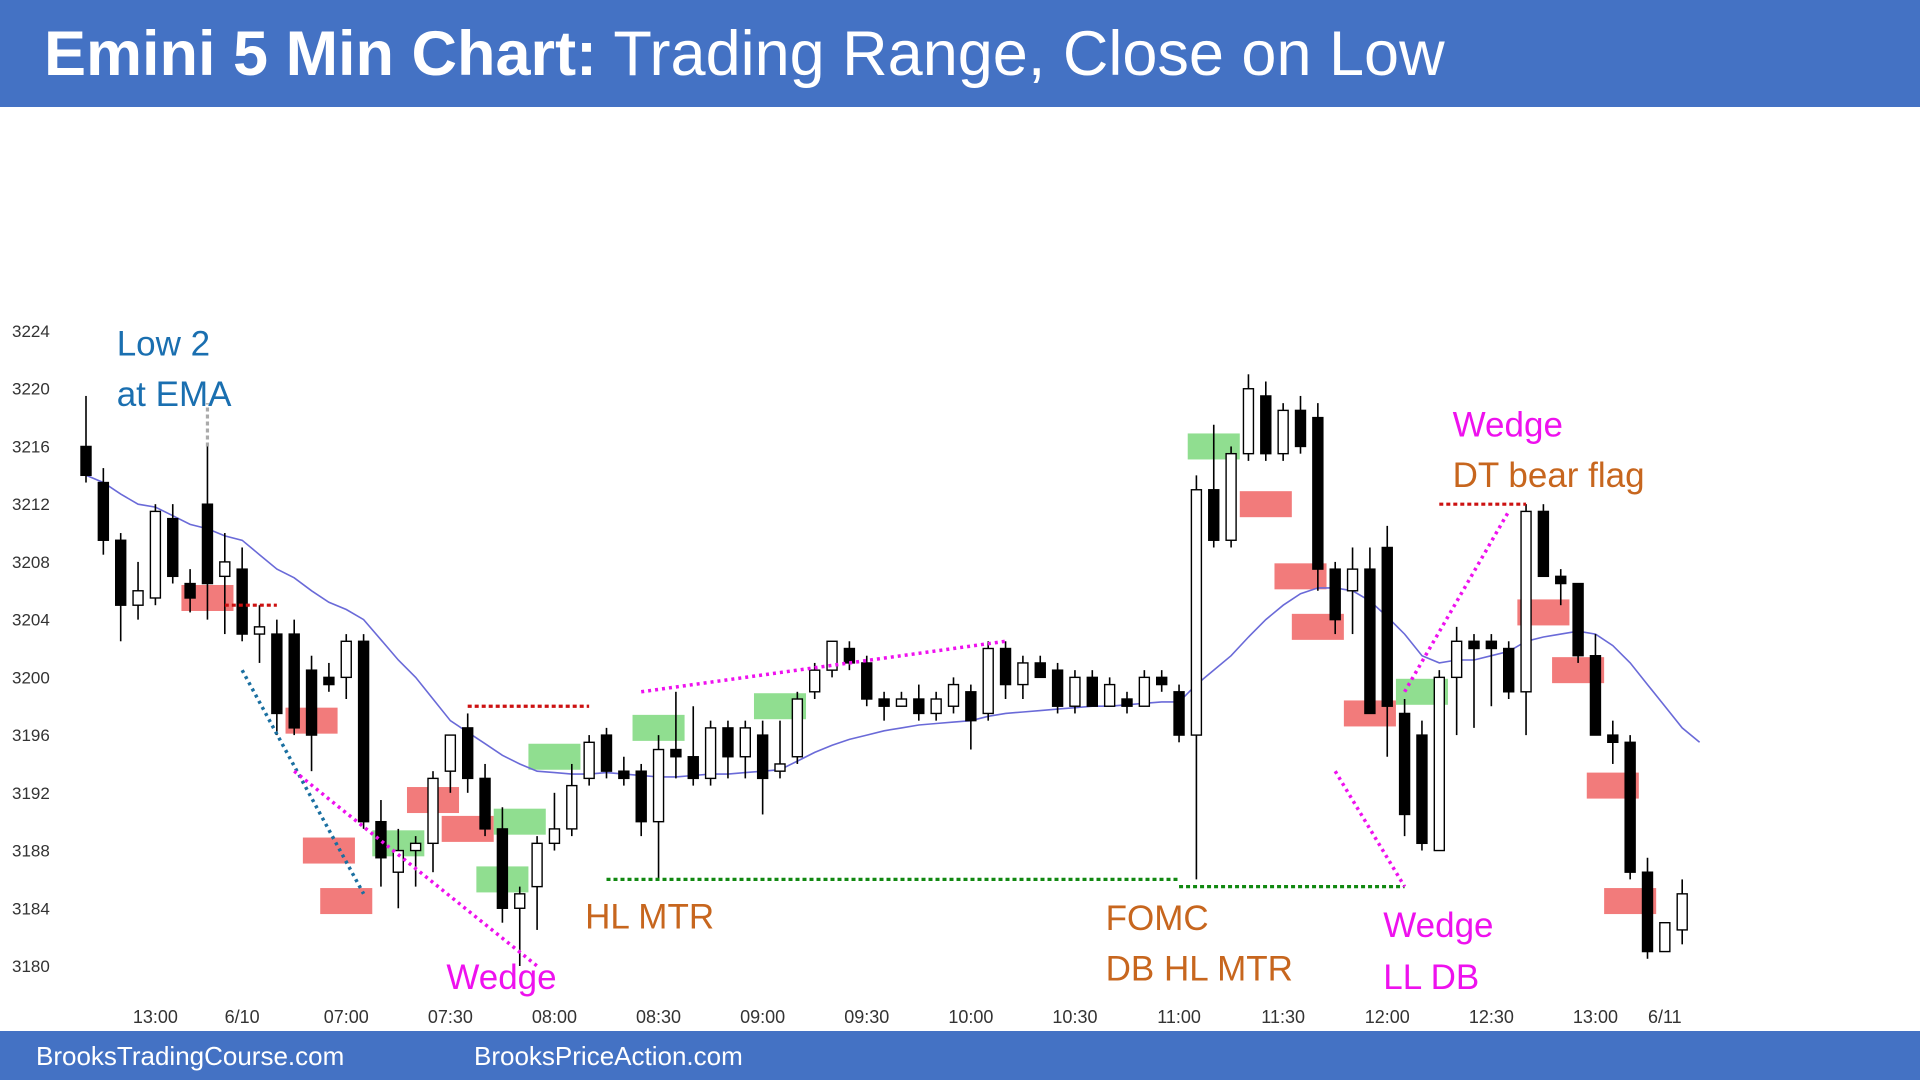 The width and height of the screenshot is (1920, 1080). What do you see at coordinates (960, 53) in the screenshot?
I see `header-bar` at bounding box center [960, 53].